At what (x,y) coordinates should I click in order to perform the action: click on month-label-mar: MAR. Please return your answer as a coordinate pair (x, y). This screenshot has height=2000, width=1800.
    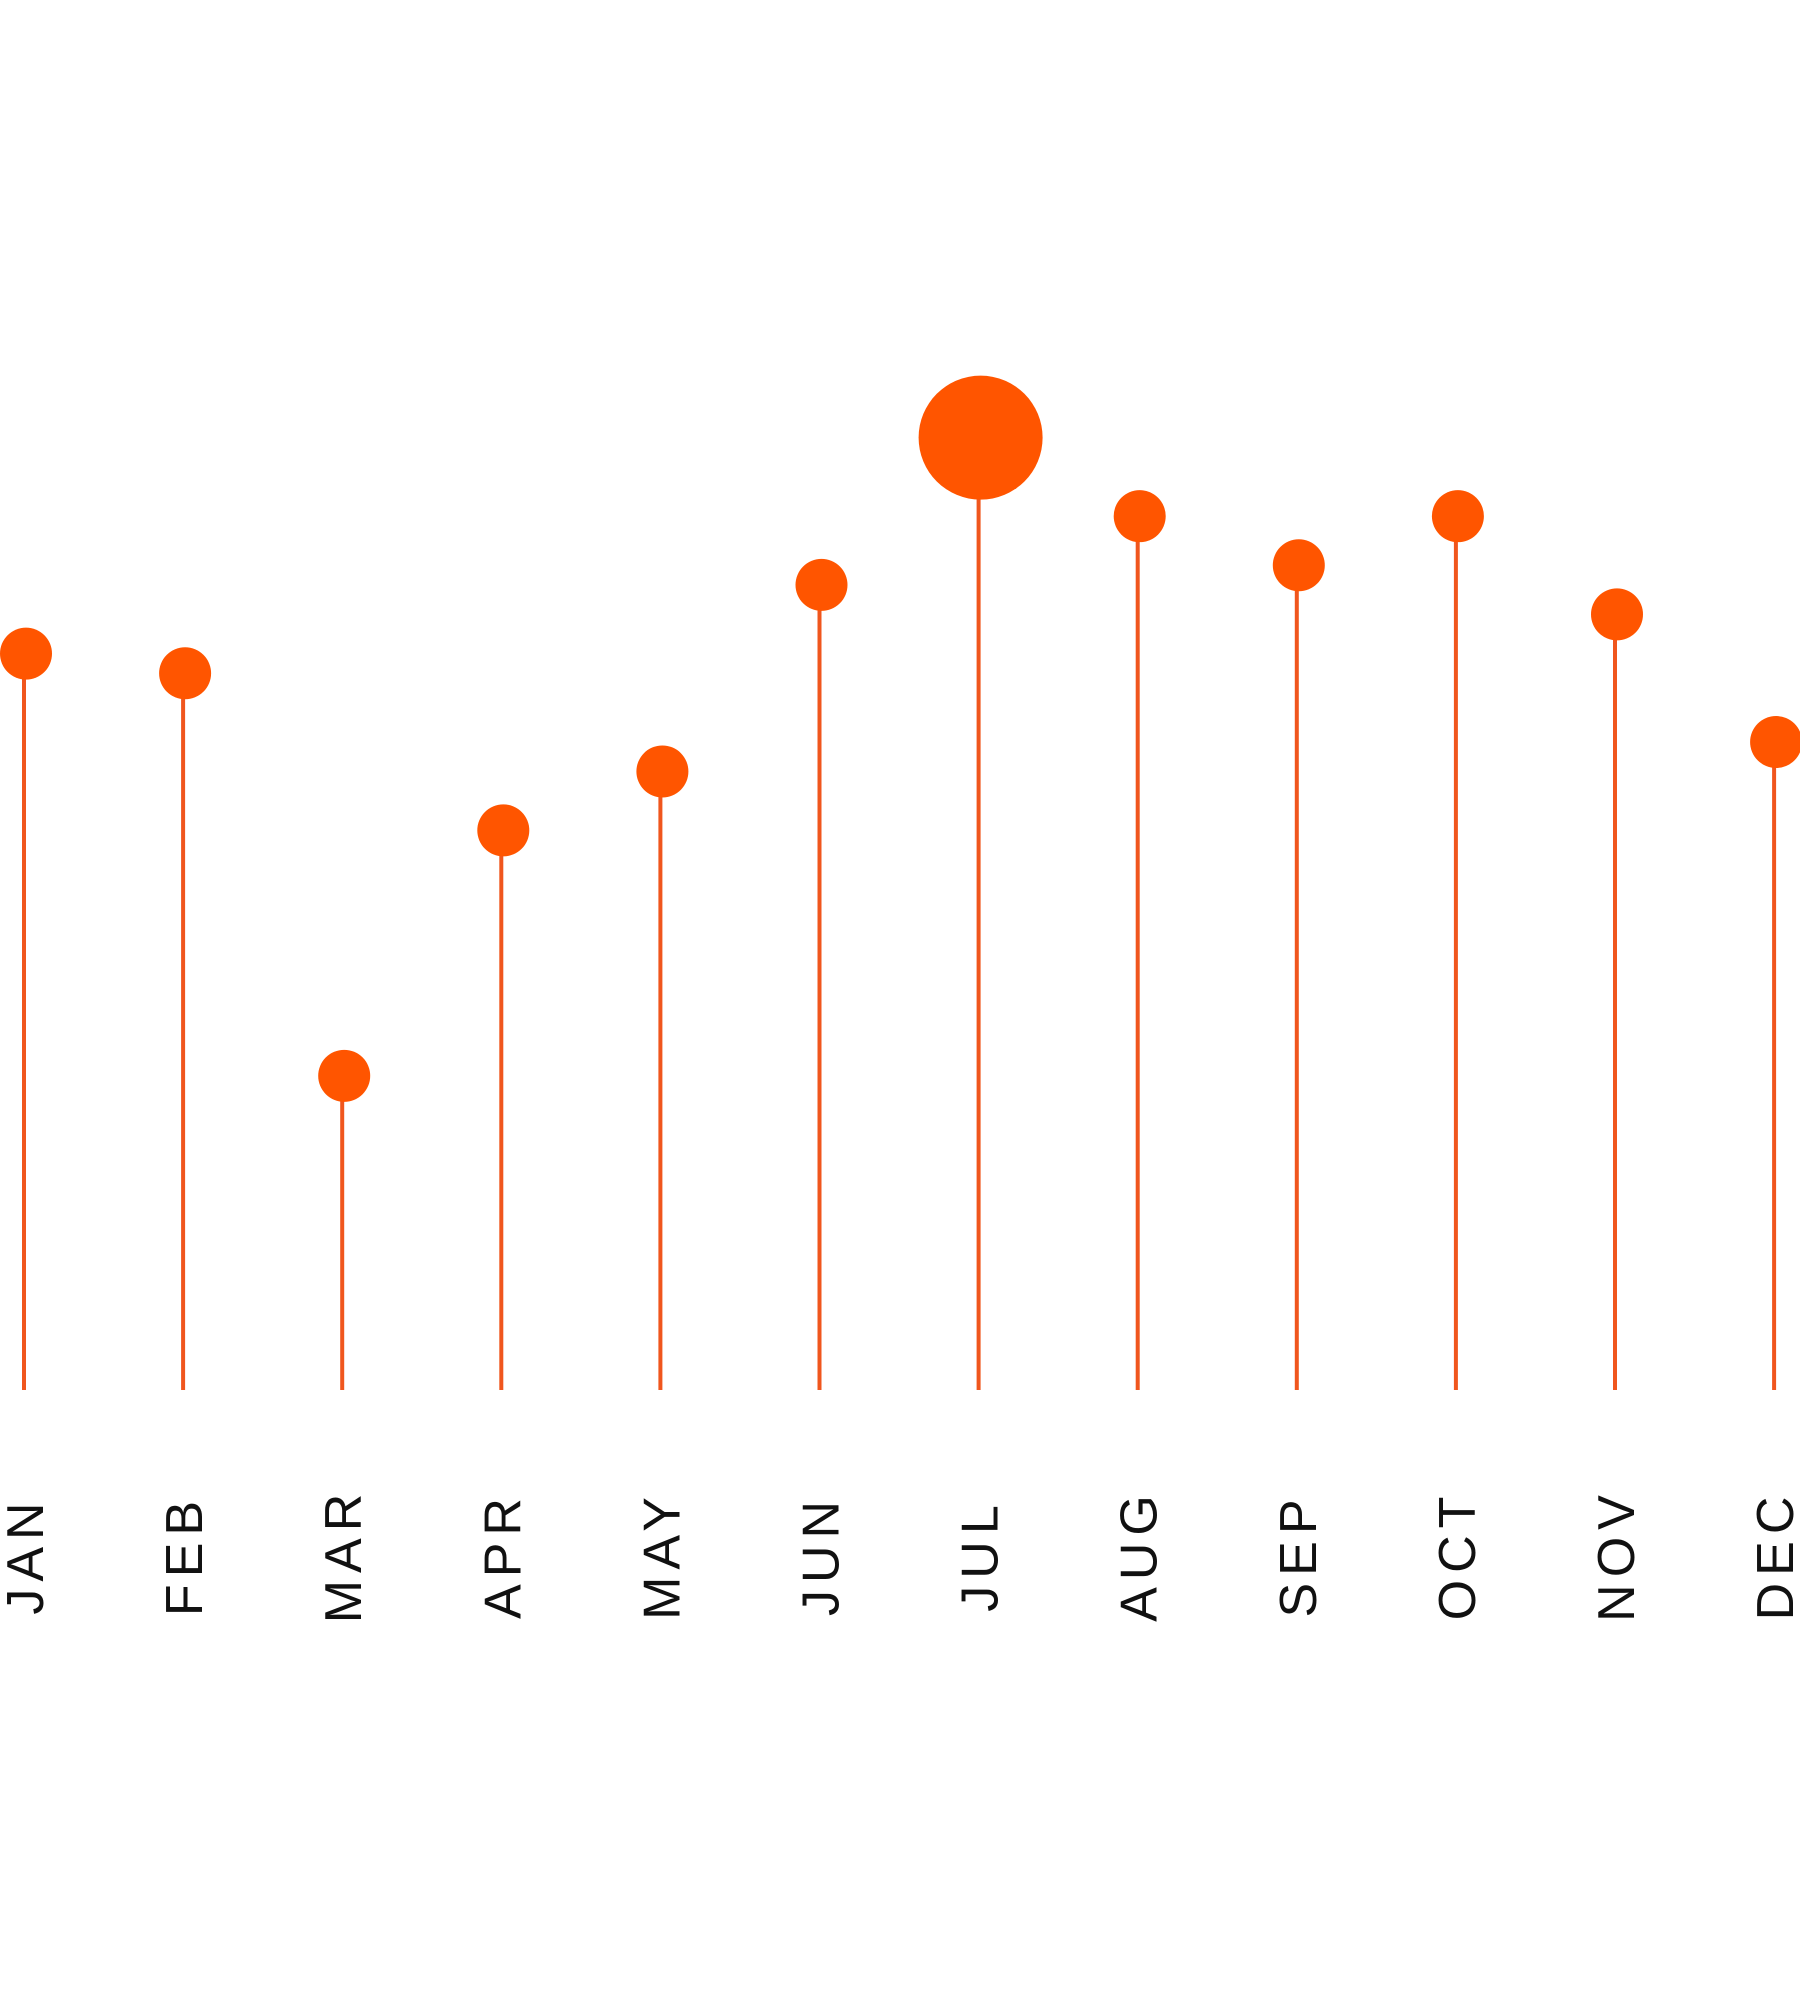
    Looking at the image, I should click on (344, 1555).